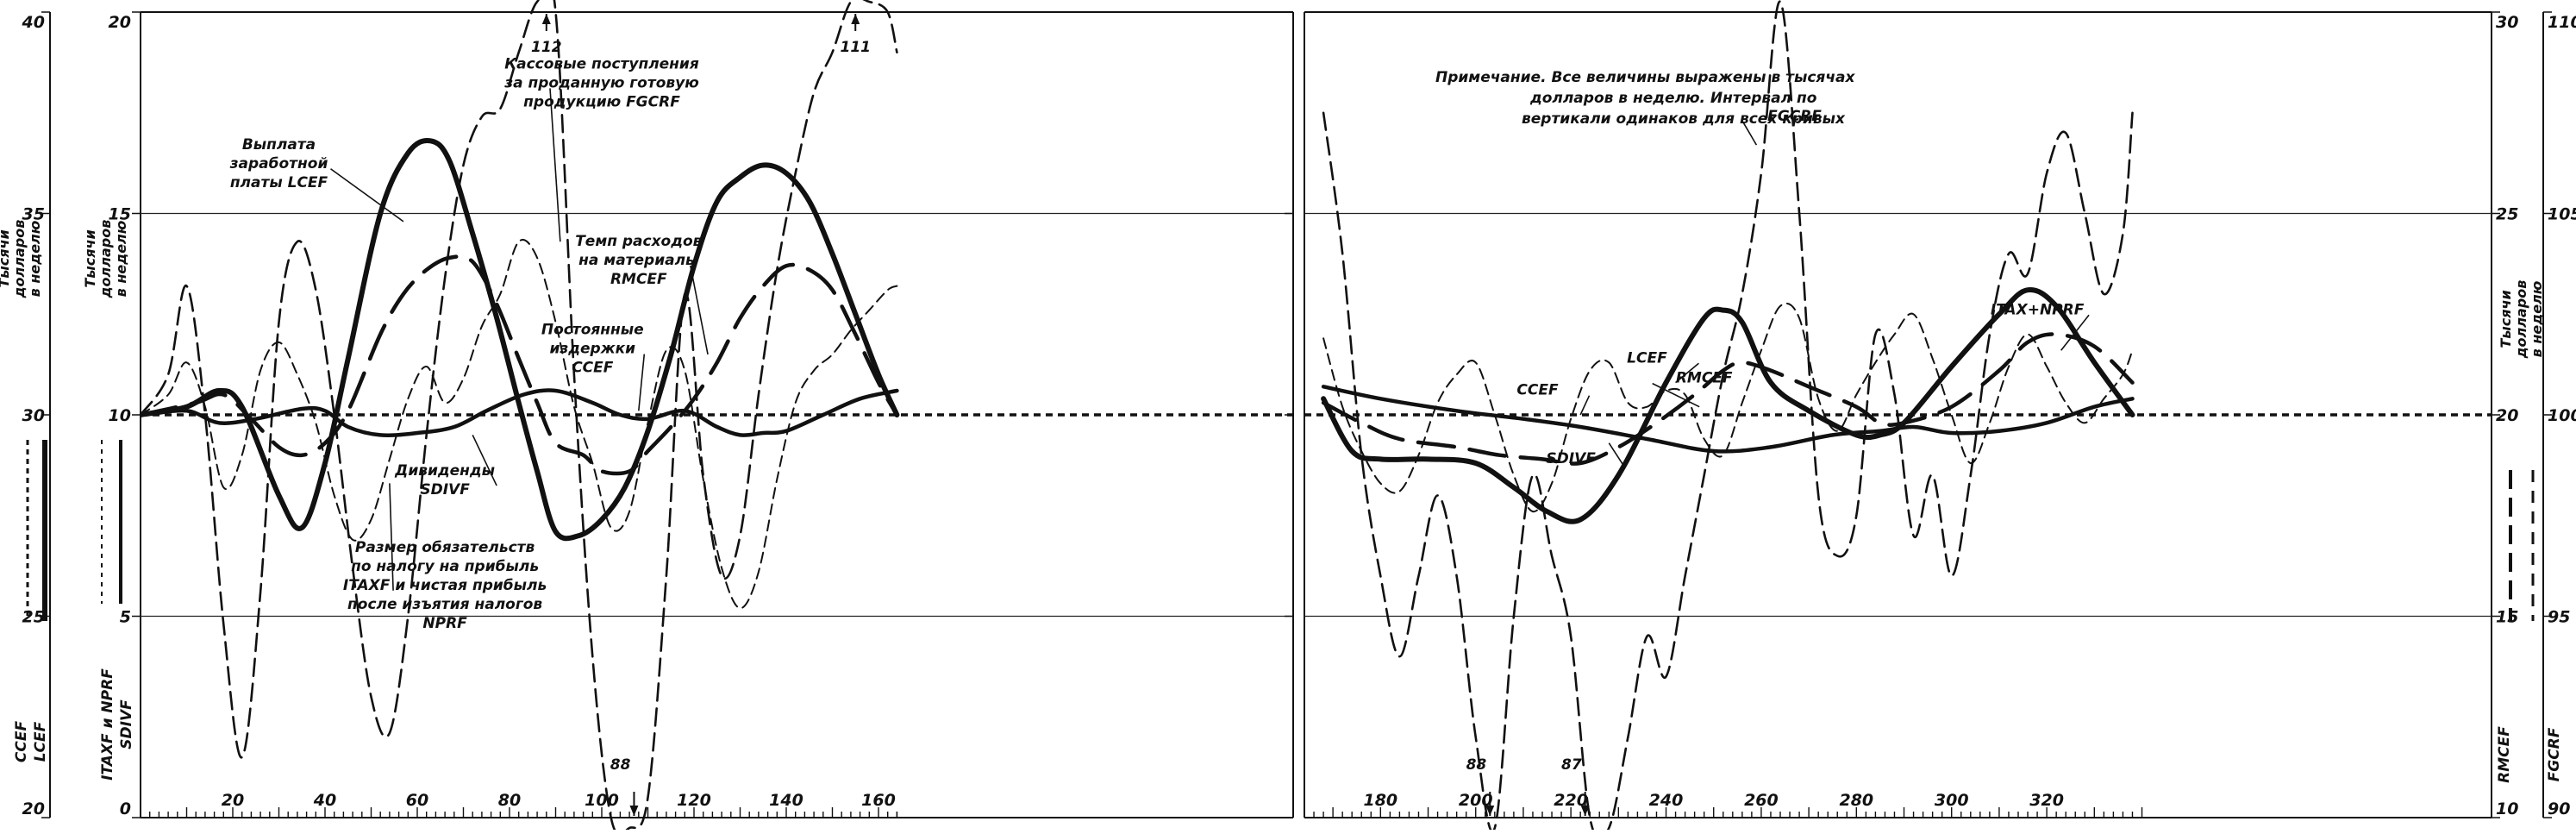 The image size is (2576, 834). What do you see at coordinates (2559, 617) in the screenshot?
I see `right-axis-2-tick-label: 95` at bounding box center [2559, 617].